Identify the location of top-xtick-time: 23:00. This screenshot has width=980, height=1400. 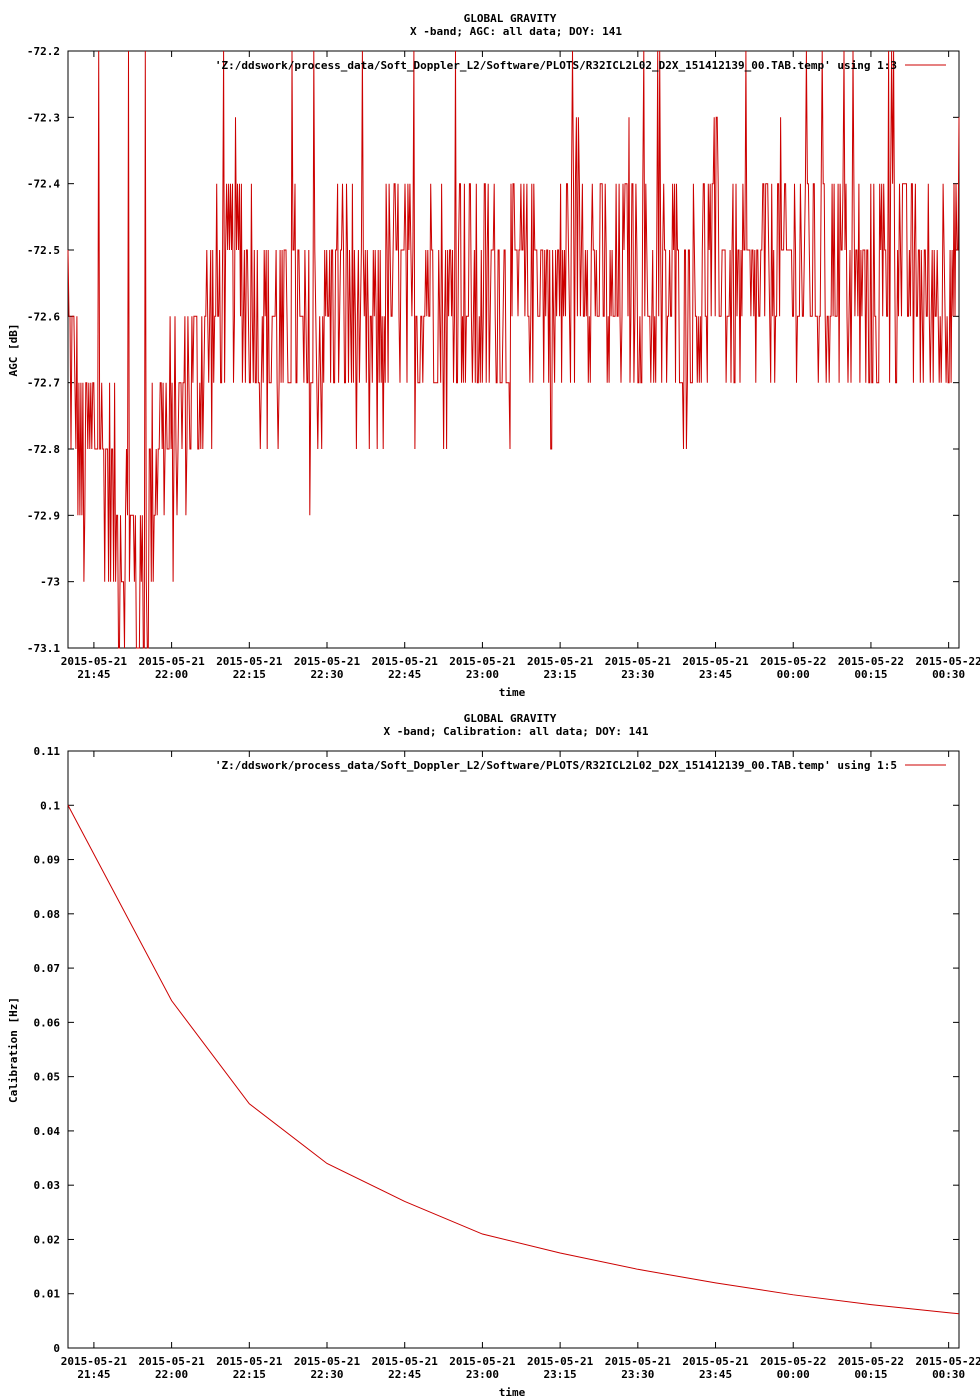
(482, 674).